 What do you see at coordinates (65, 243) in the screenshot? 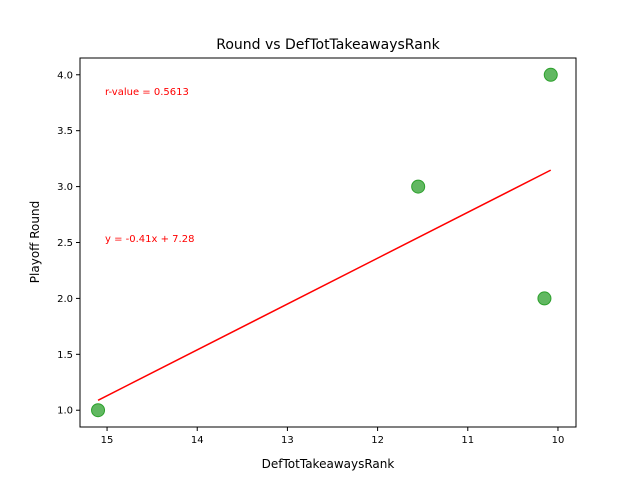
I see `y-tick-label: 2.5` at bounding box center [65, 243].